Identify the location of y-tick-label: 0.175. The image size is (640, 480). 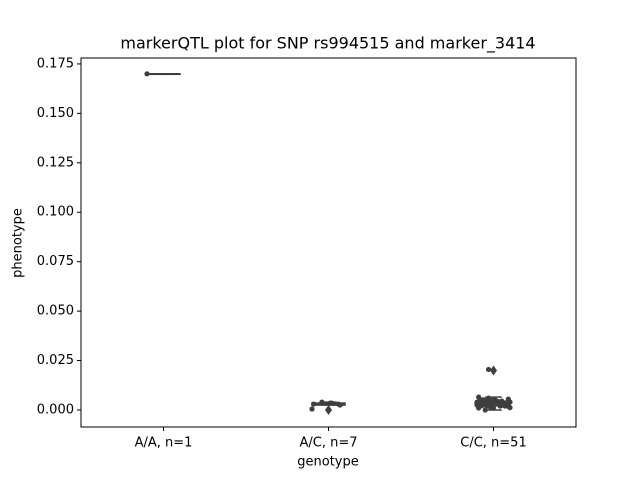
(55, 63).